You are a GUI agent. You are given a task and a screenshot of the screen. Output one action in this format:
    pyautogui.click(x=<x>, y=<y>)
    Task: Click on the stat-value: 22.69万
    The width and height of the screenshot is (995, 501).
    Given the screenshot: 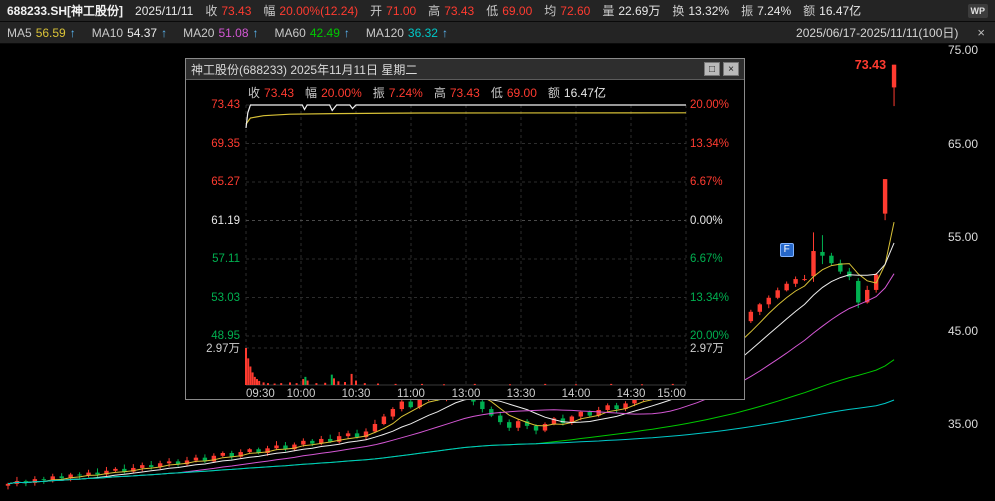 What is the action you would take?
    pyautogui.click(x=639, y=11)
    